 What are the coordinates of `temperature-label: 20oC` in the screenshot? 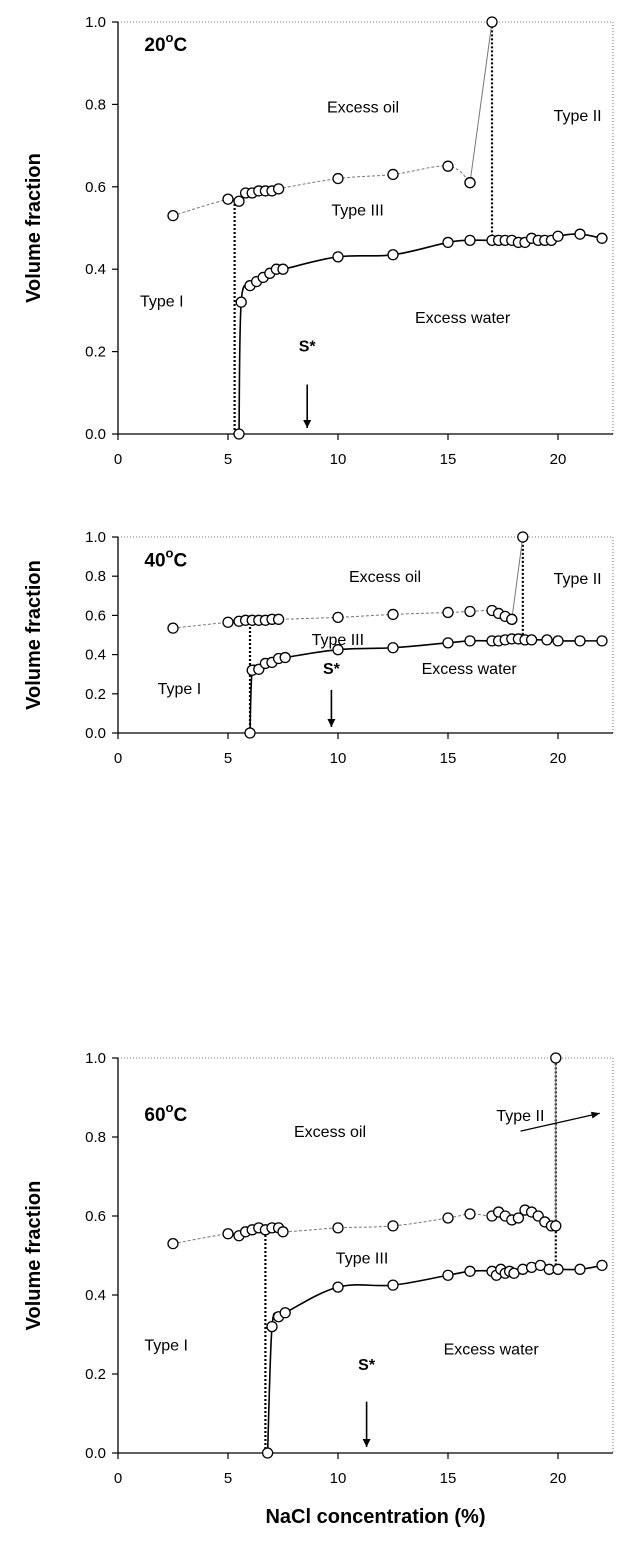 It's located at (165, 43).